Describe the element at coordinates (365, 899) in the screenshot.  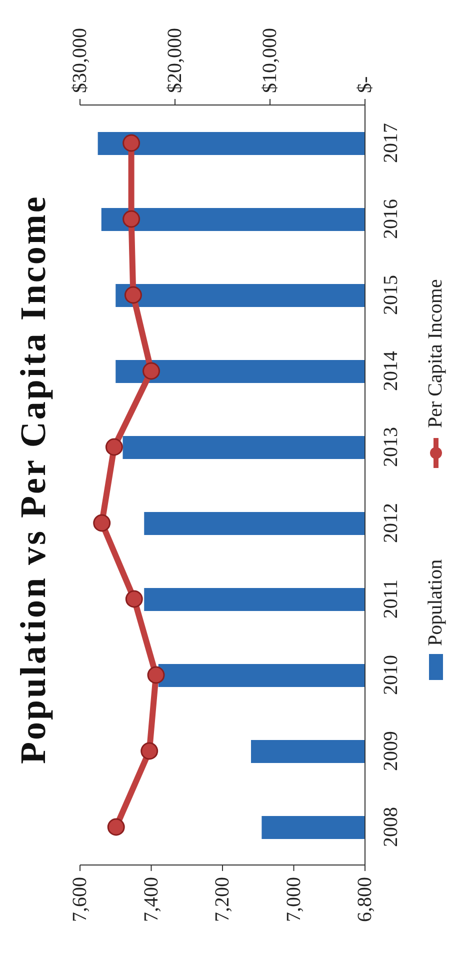
I see `x-tick-label: 6,800` at that location.